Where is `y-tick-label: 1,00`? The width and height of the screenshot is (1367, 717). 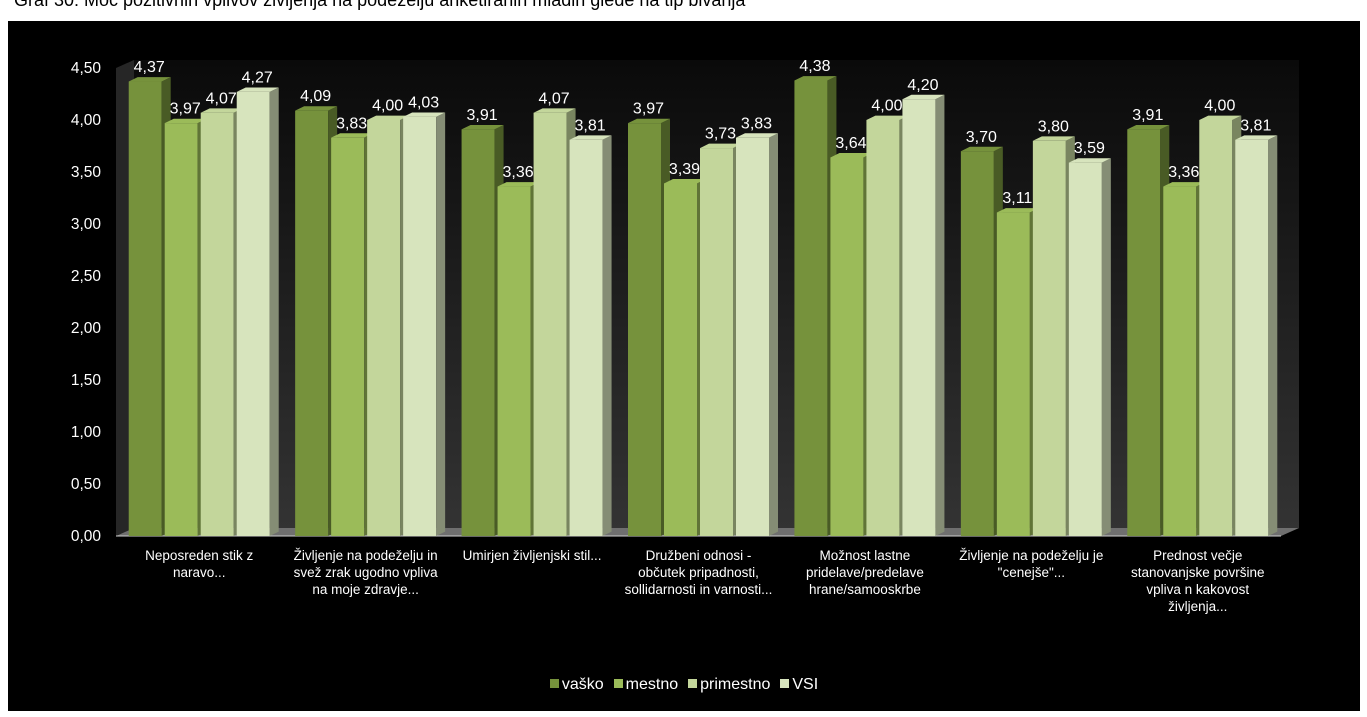
y-tick-label: 1,00 is located at coordinates (86, 432).